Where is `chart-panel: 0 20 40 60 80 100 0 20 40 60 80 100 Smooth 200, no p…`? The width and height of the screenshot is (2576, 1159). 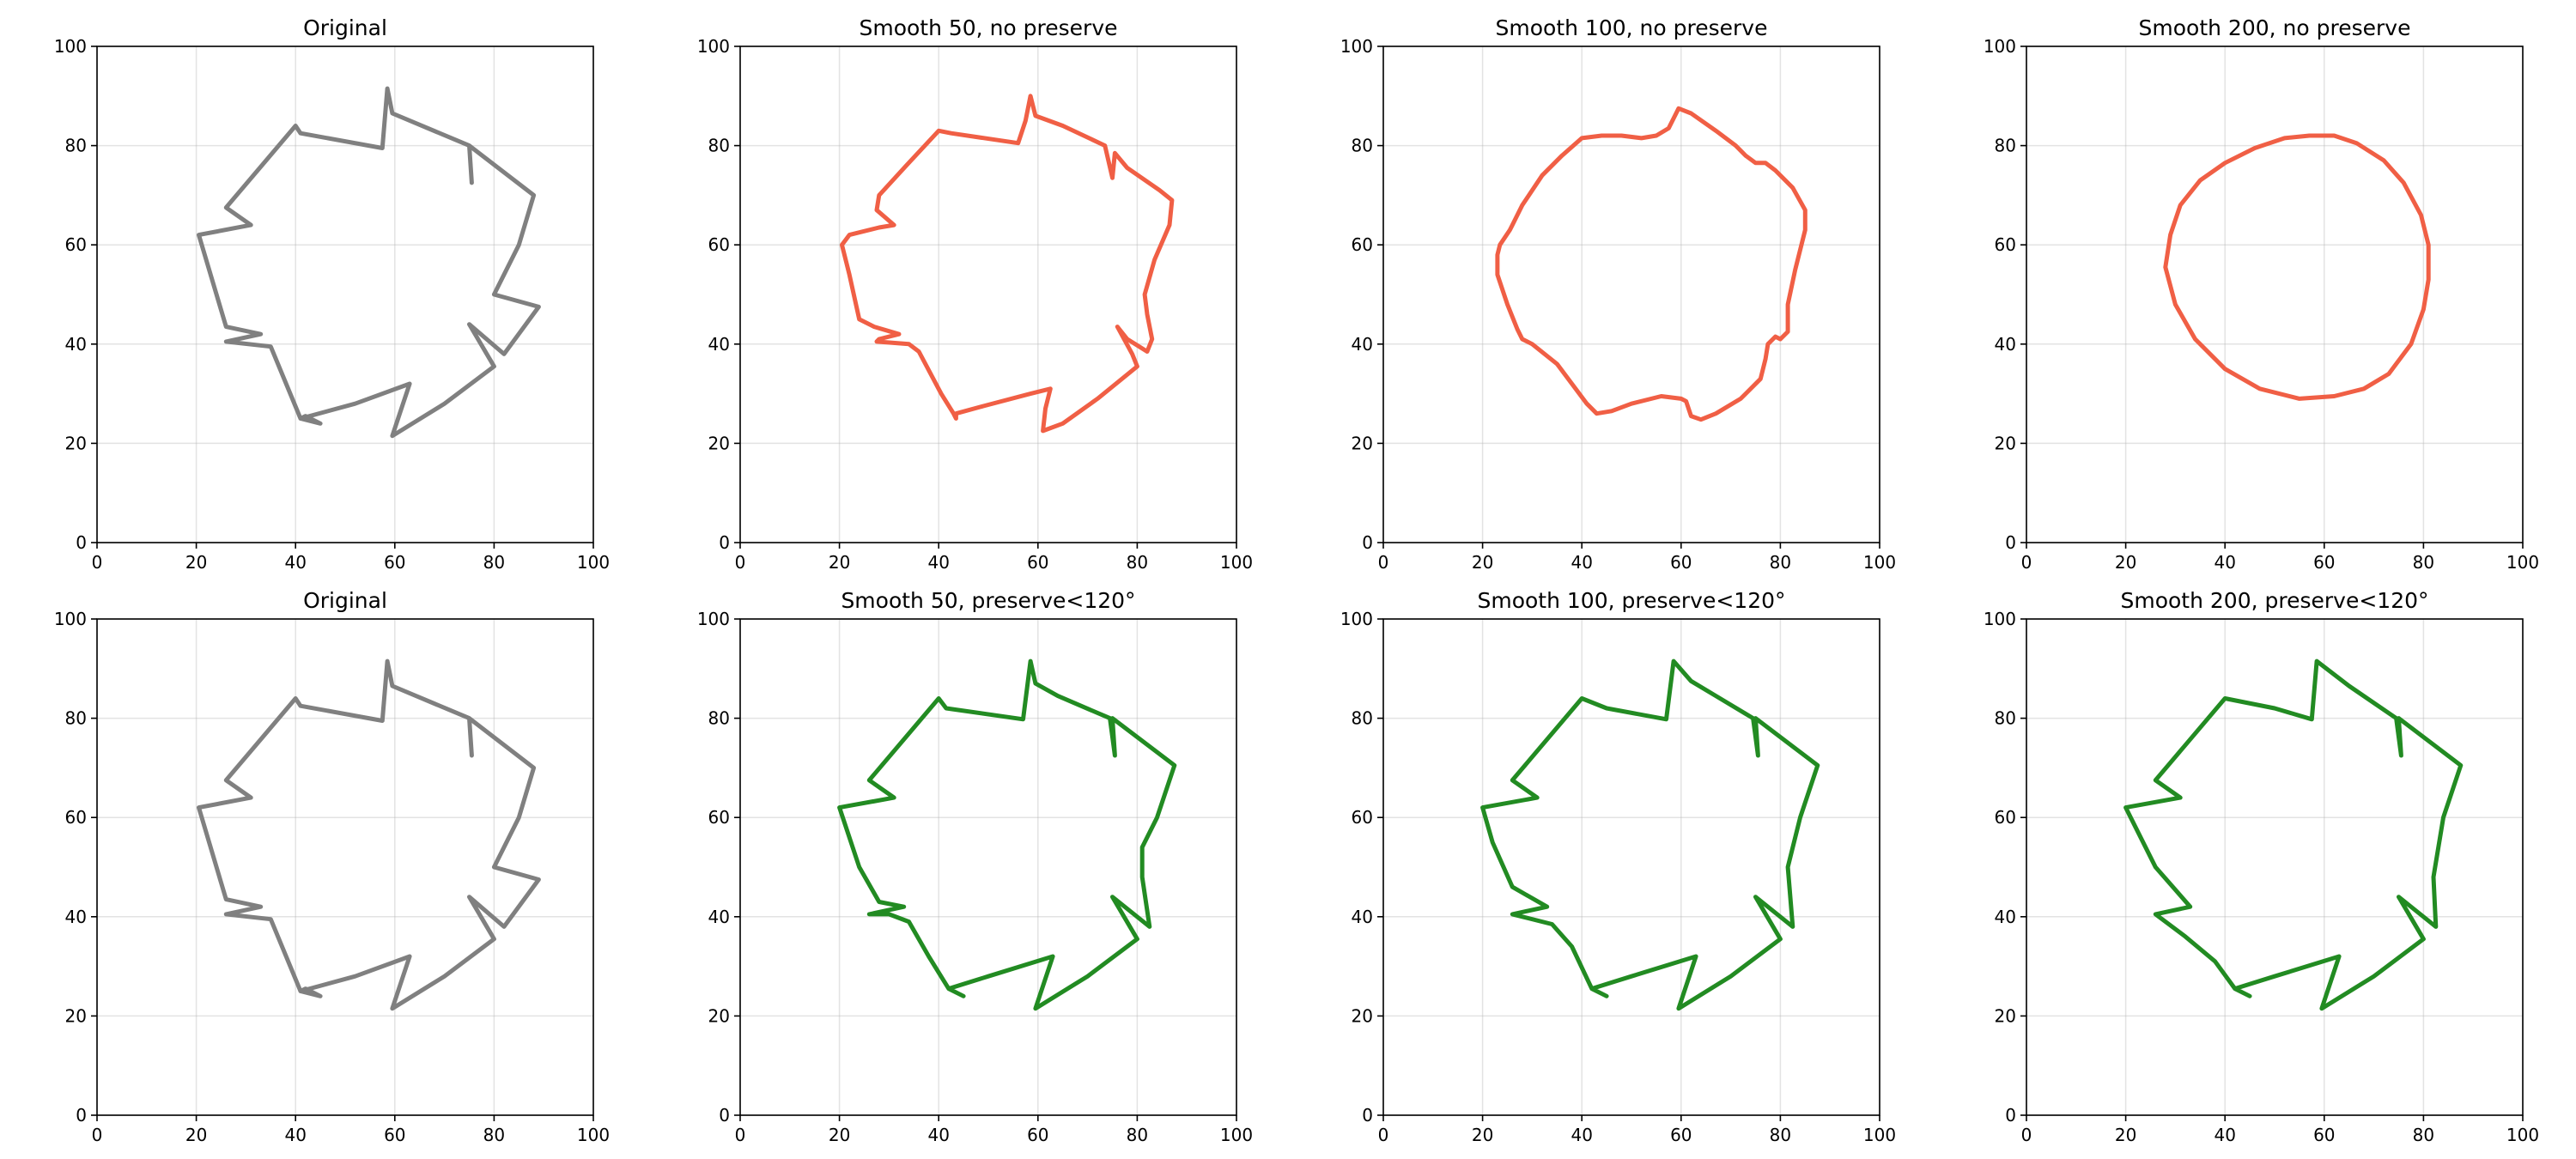 chart-panel: 0 20 40 60 80 100 0 20 40 60 80 100 Smooth 200, no p… is located at coordinates (2261, 294).